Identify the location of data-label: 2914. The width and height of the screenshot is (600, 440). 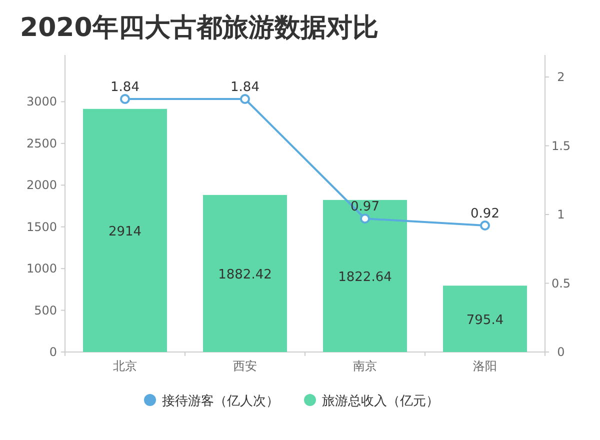
(125, 232).